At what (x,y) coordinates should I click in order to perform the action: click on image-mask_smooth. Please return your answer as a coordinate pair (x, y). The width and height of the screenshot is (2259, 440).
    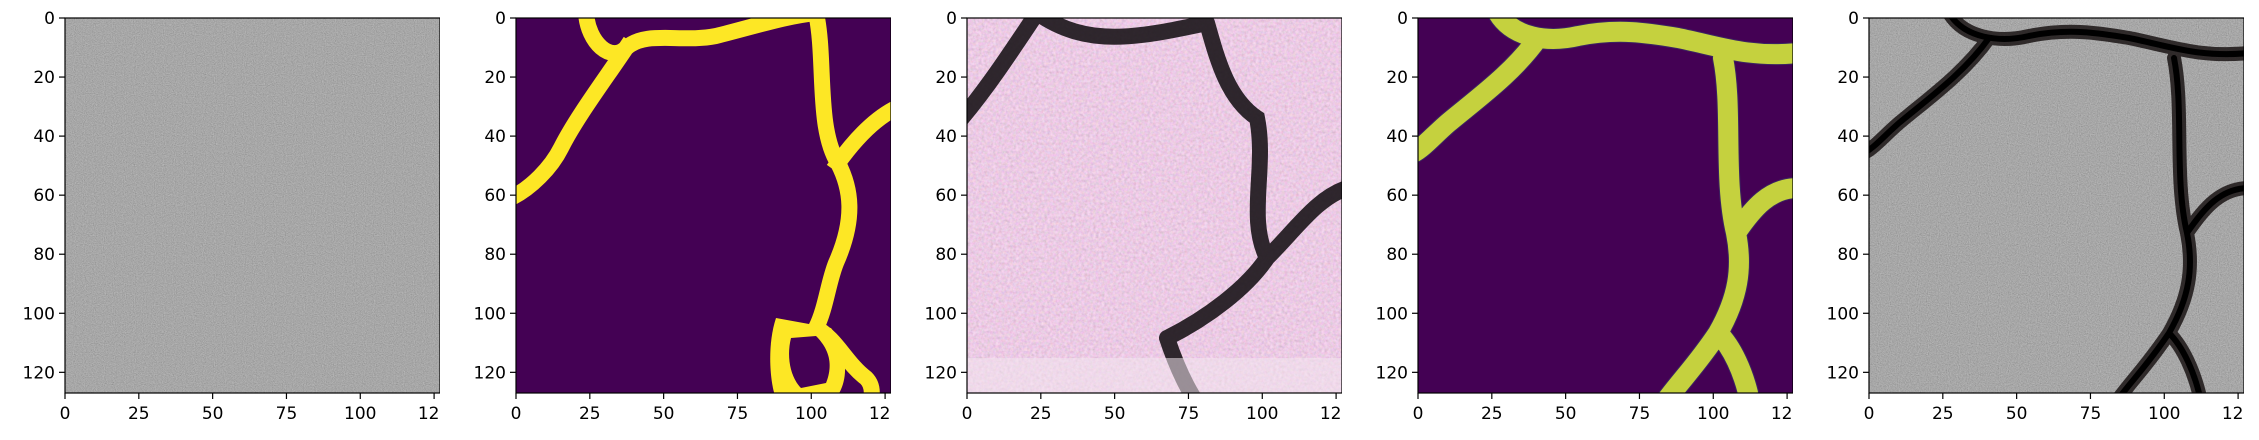
    Looking at the image, I should click on (1605, 205).